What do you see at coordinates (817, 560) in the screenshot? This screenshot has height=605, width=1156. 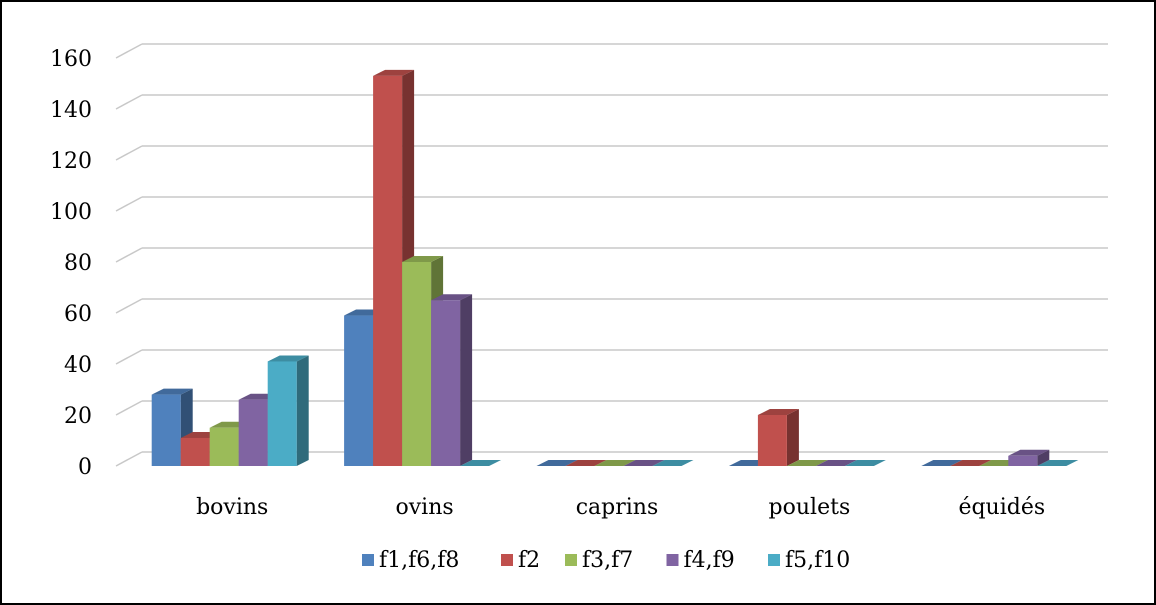 I see `legend-label: f5,f10` at bounding box center [817, 560].